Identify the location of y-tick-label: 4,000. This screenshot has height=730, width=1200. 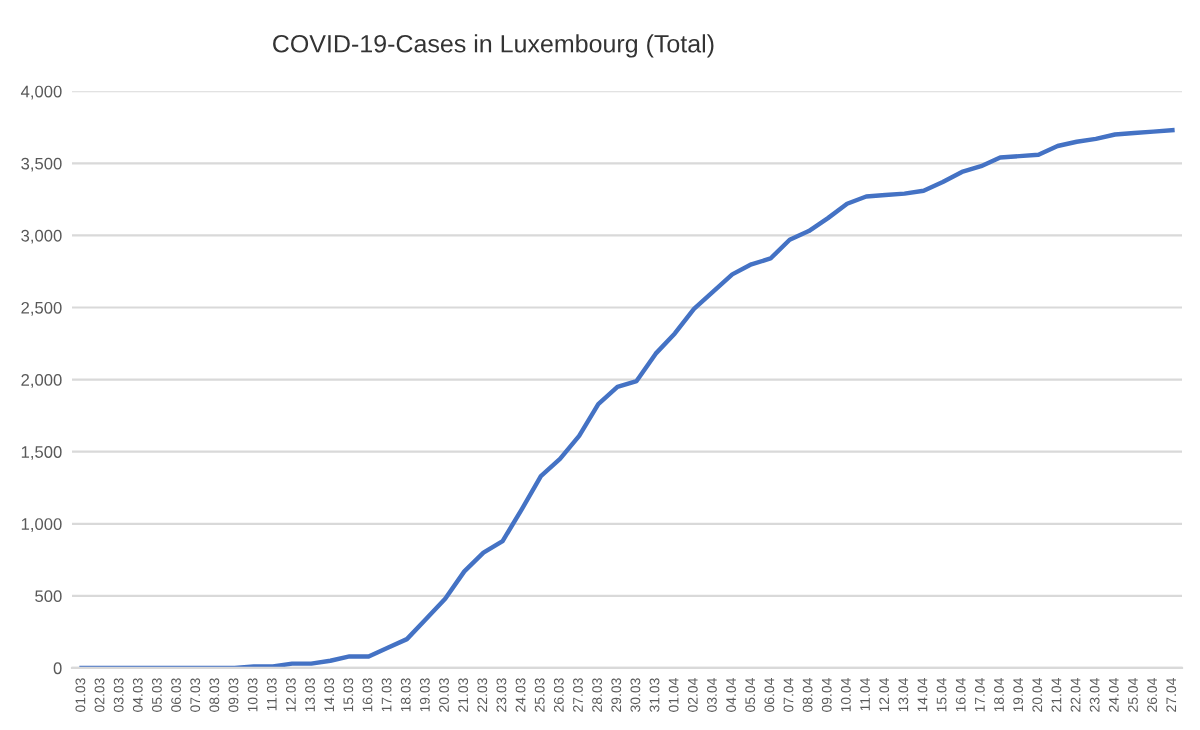
(41, 92).